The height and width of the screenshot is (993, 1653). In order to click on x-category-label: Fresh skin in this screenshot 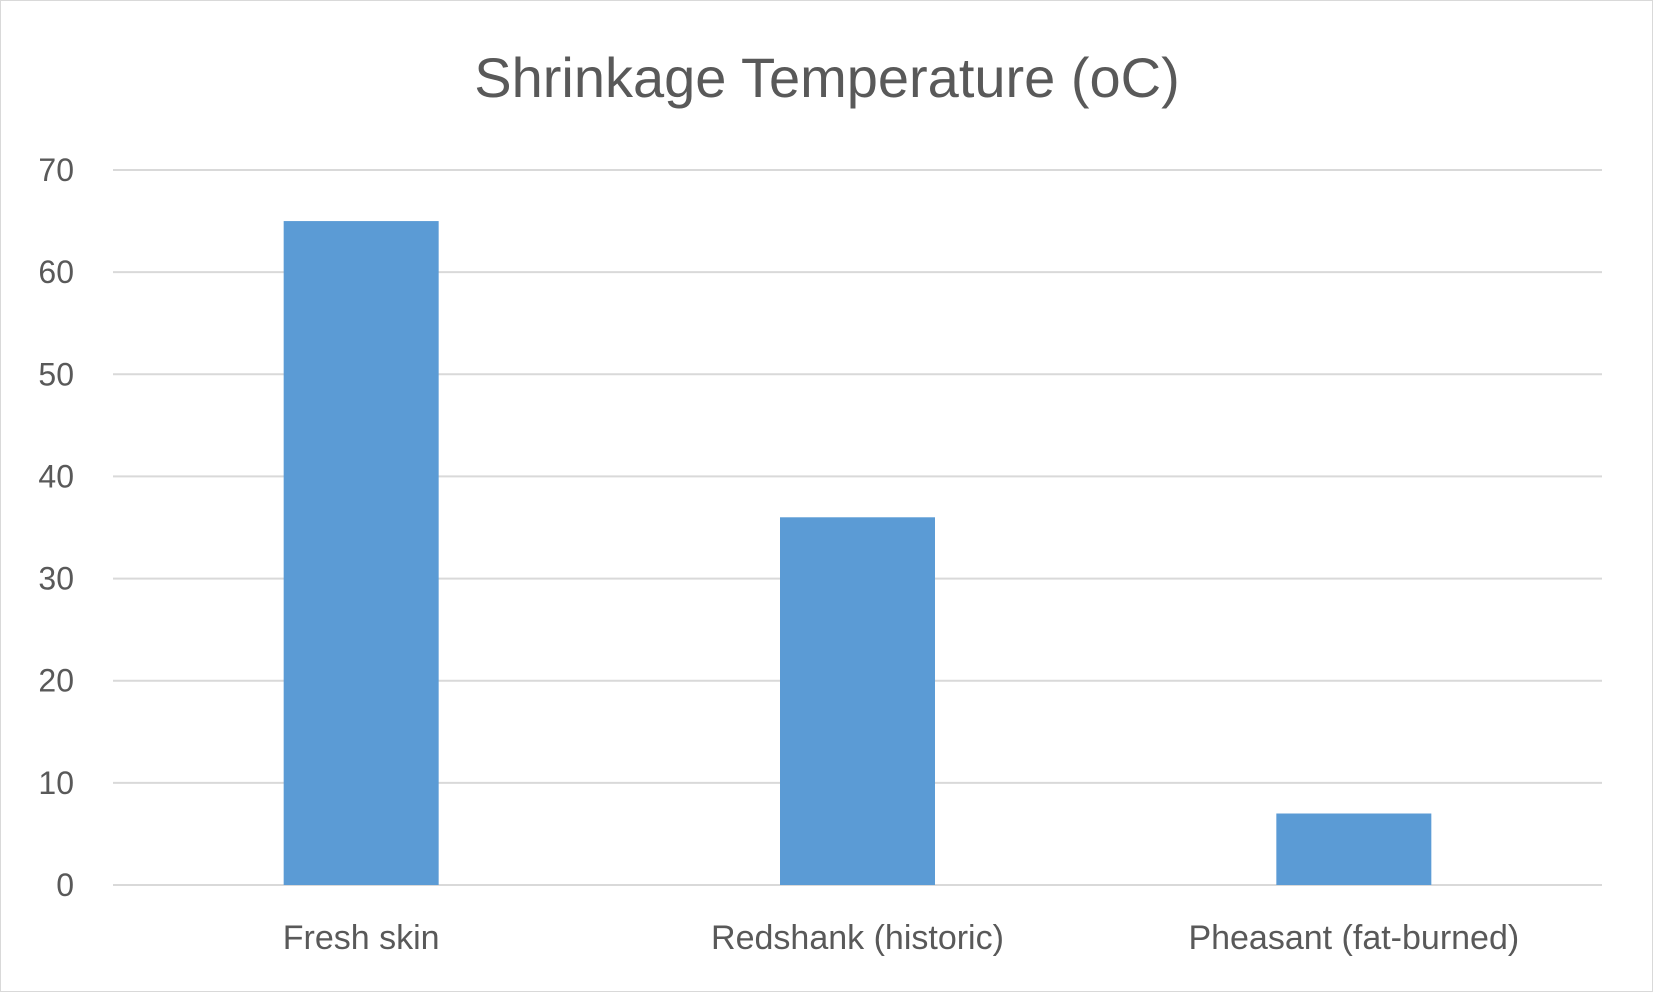, I will do `click(361, 938)`.